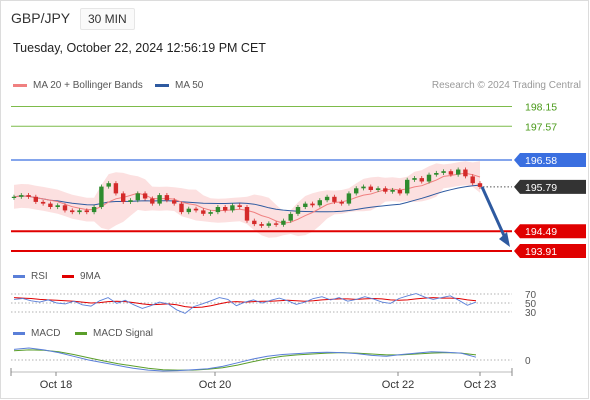  What do you see at coordinates (68, 276) in the screenshot?
I see `rsi-ma-swatch-icon` at bounding box center [68, 276].